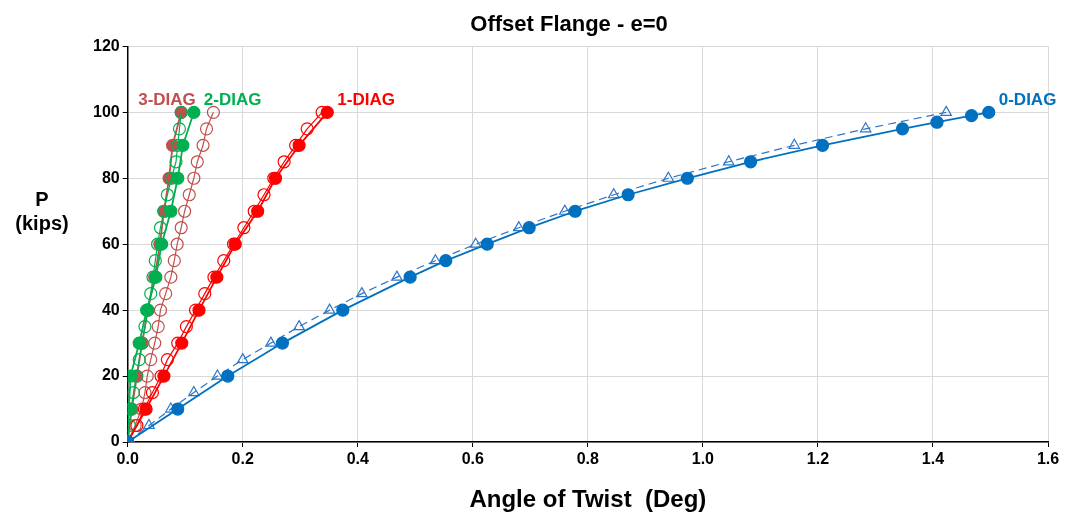 Image resolution: width=1078 pixels, height=523 pixels. I want to click on x-tick-label: 0.0, so click(127, 459).